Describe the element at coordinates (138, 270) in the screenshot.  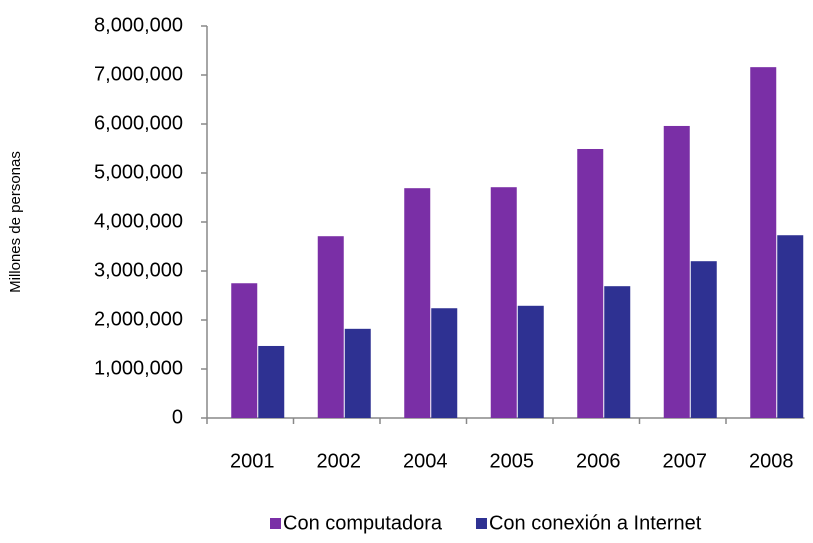
I see `y-tick-label: 3,000,000` at that location.